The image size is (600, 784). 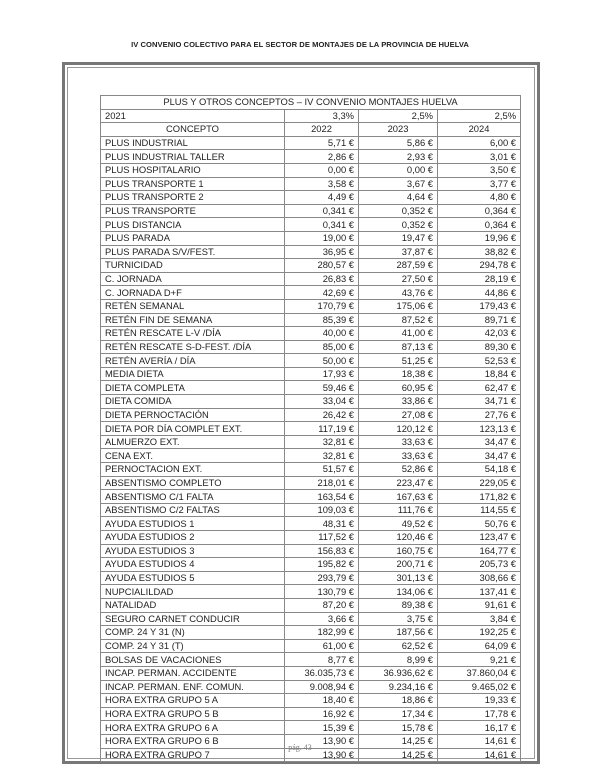 I want to click on table-row: AYUDA ESTUDIOS 4 195,82 €200,71 €205,73 €, so click(x=311, y=564).